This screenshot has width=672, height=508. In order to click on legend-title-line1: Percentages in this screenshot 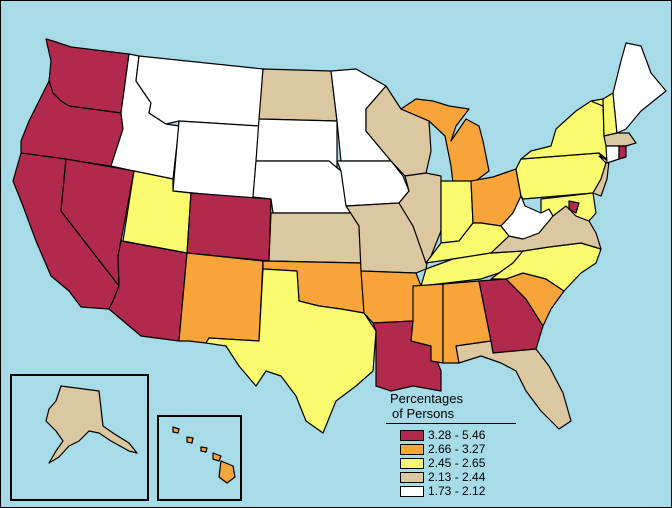, I will do `click(426, 398)`.